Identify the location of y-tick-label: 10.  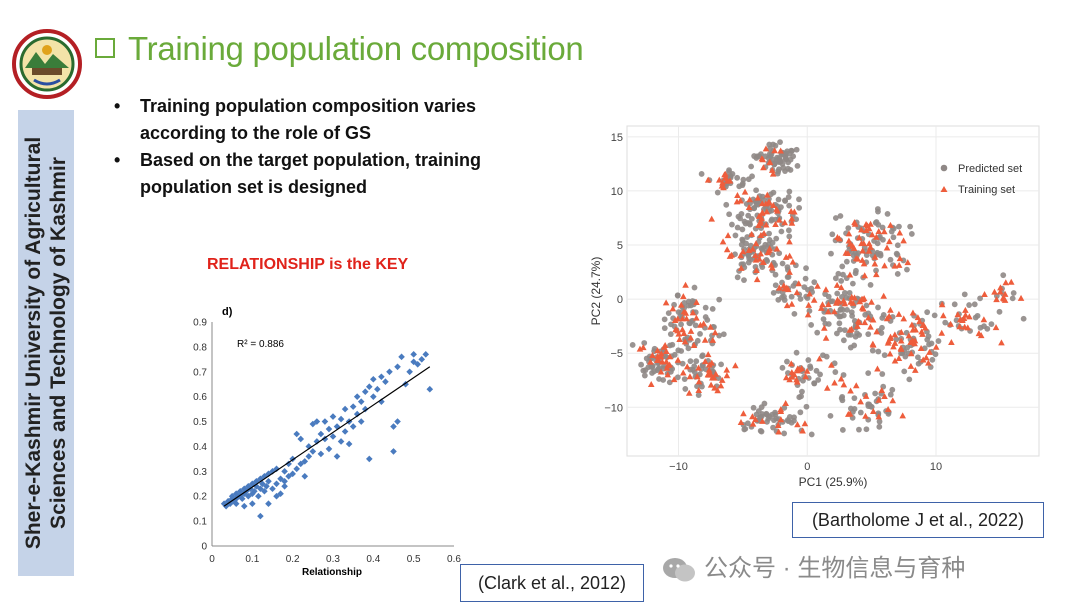
(617, 192).